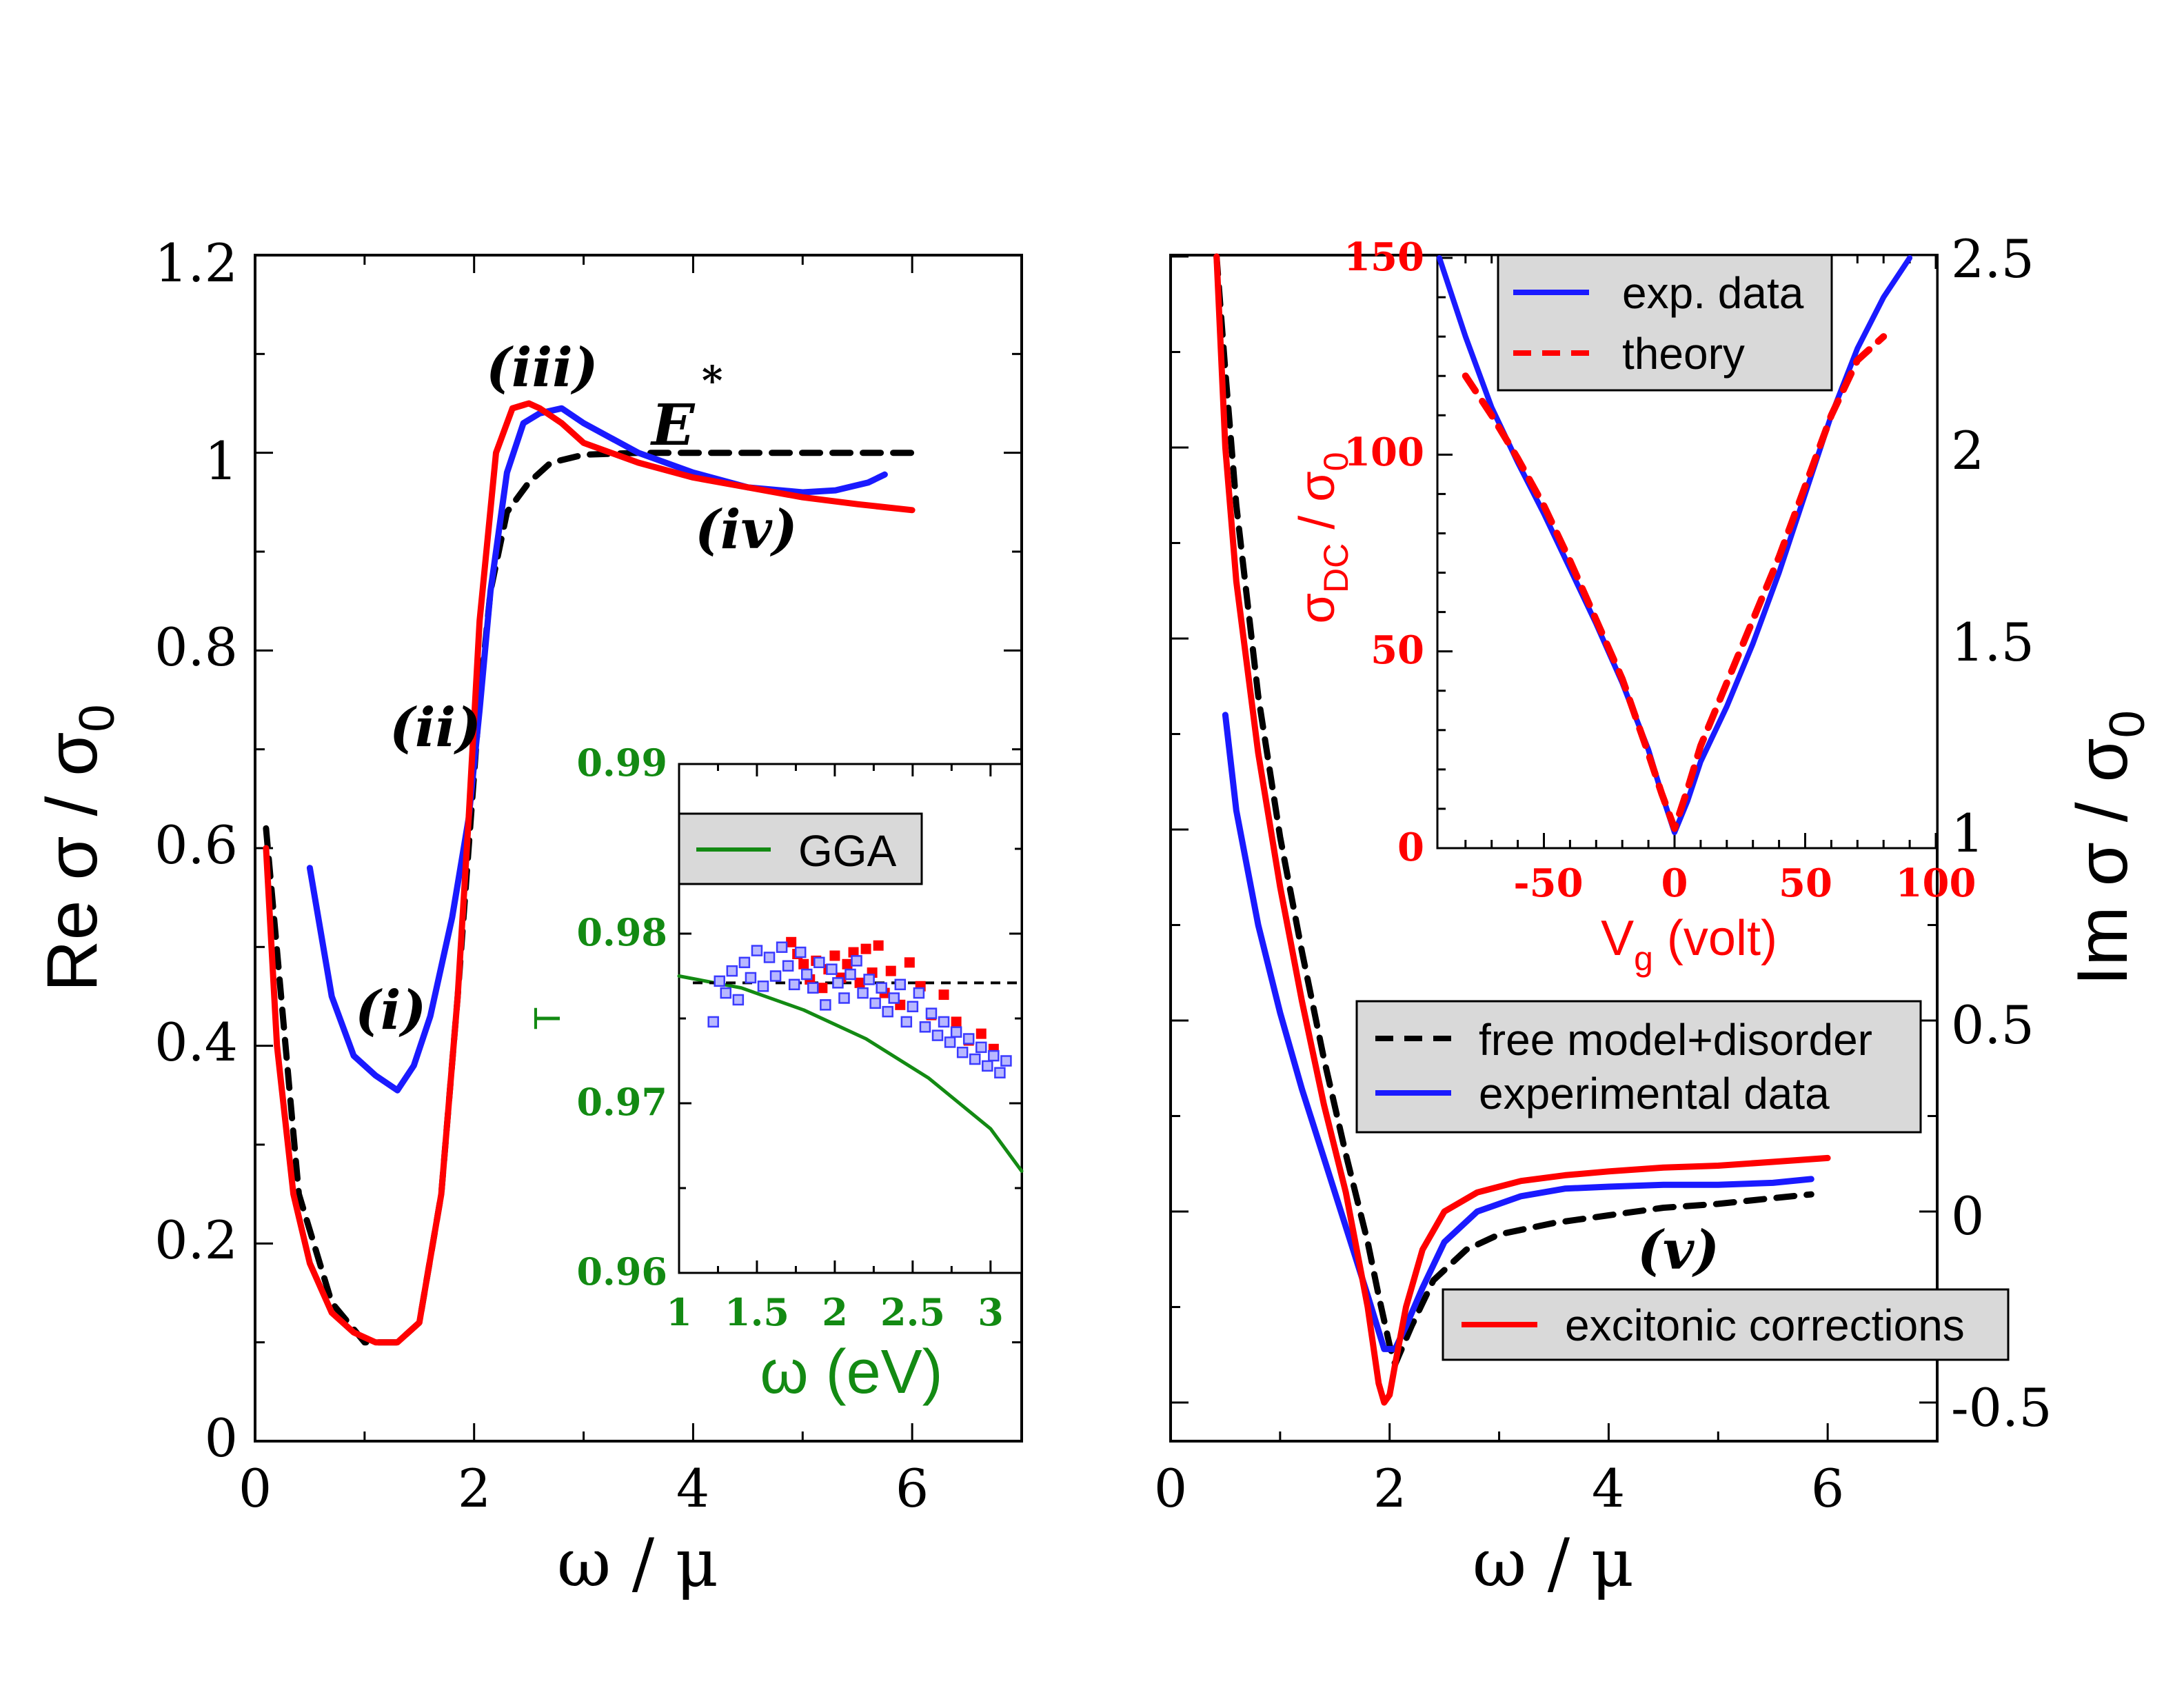 The image size is (2184, 1688). Describe the element at coordinates (1827, 1488) in the screenshot. I see `right-xtick-label: 6` at that location.